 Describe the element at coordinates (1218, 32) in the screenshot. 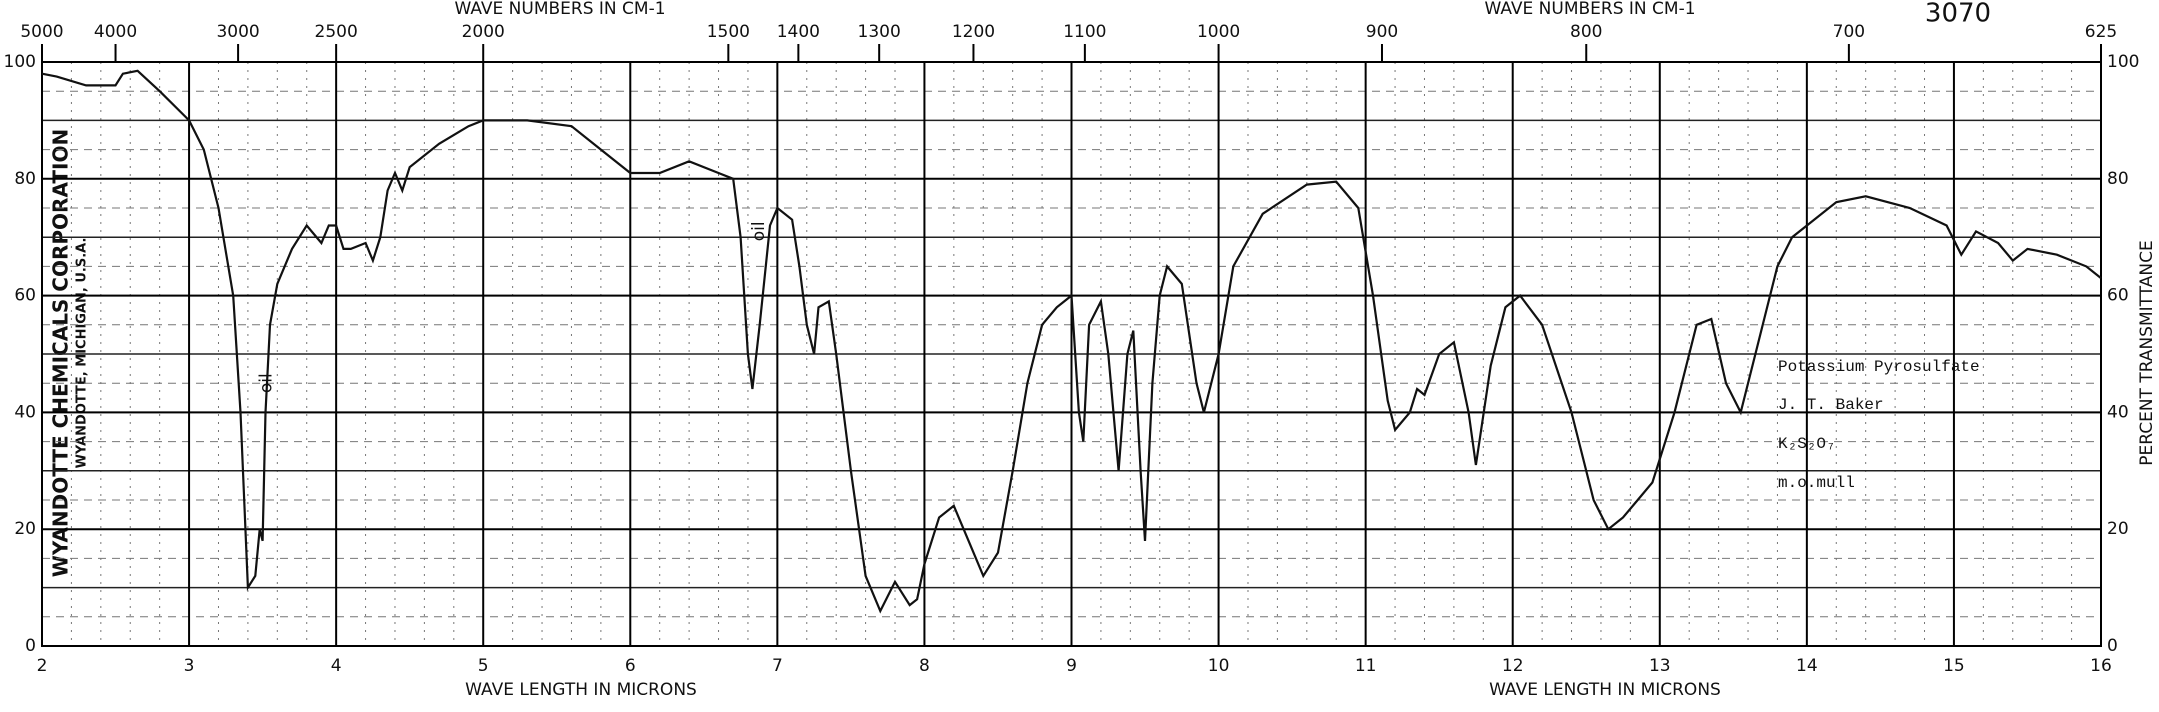

I see `top-tick-label: 1000` at that location.